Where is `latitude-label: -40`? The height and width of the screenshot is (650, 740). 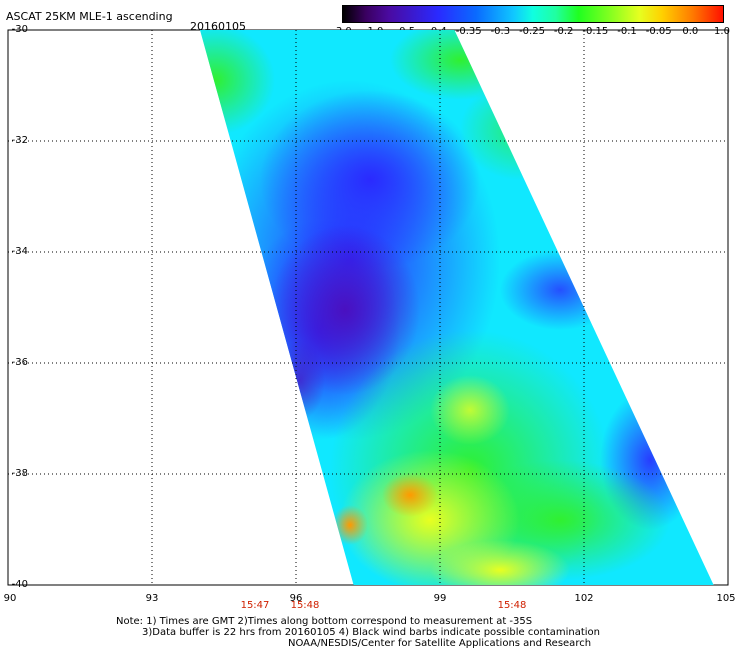
latitude-label: -40 is located at coordinates (19, 584).